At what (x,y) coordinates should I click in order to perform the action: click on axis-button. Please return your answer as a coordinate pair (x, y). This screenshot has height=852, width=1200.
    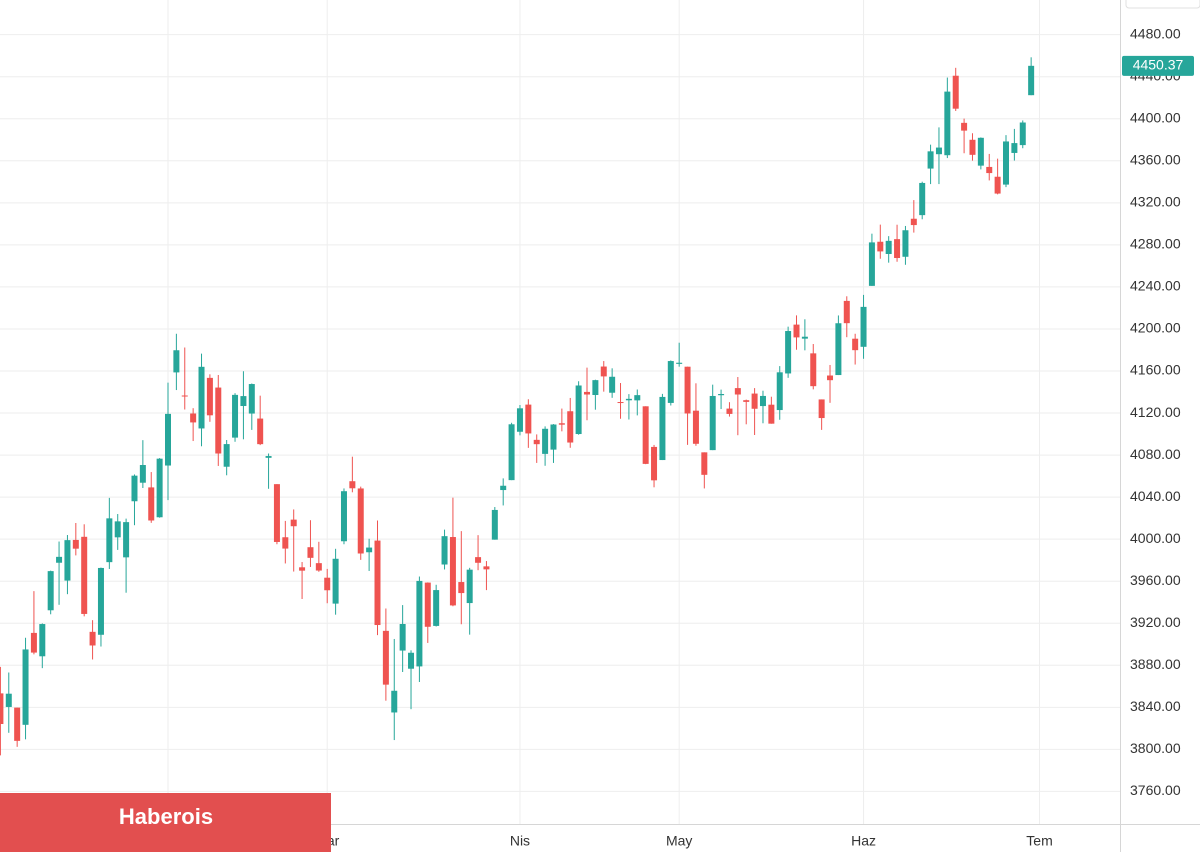
    Looking at the image, I should click on (1162, 4).